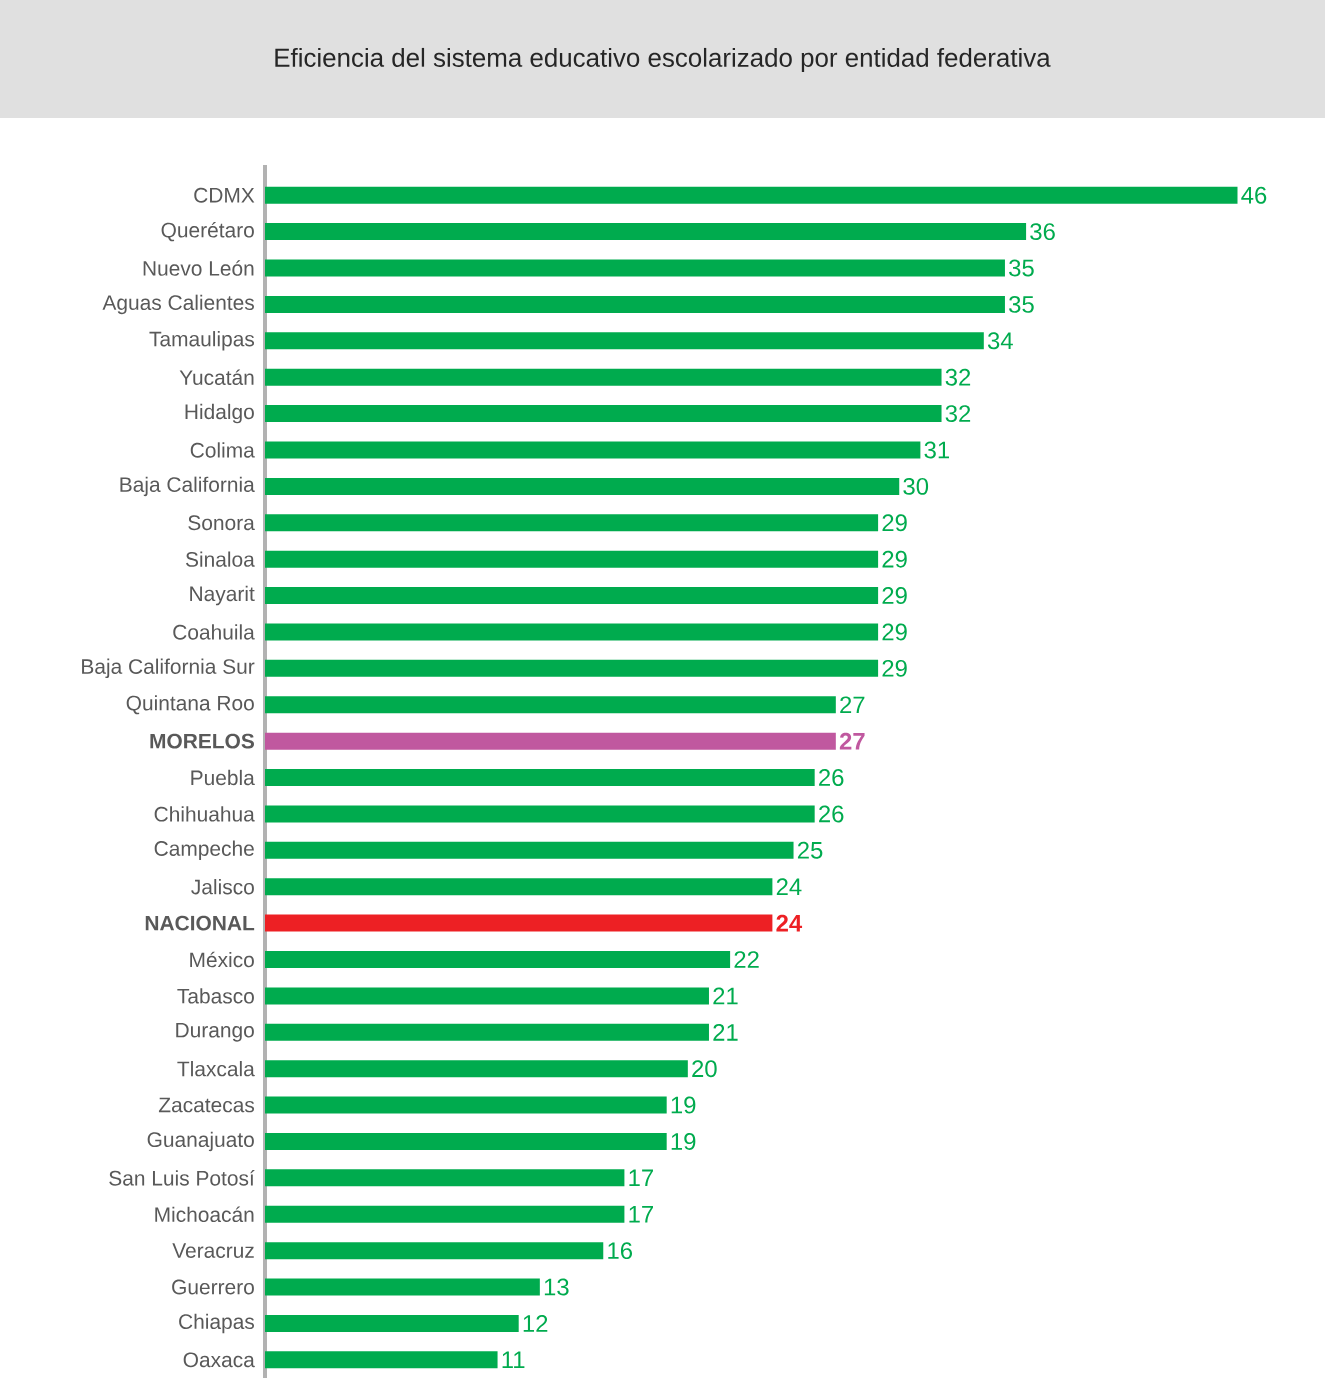  I want to click on y-tick-label: Durango, so click(215, 1032).